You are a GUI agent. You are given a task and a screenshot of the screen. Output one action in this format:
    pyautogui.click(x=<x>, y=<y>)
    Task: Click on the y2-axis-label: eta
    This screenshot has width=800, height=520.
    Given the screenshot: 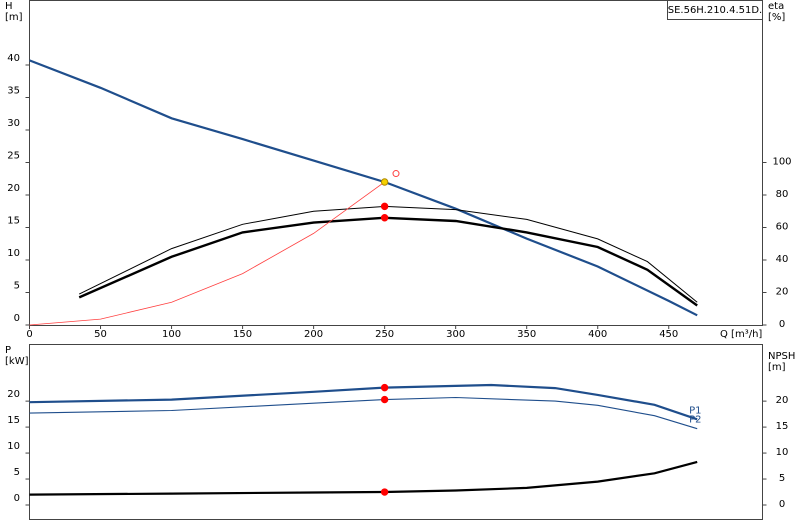 What is the action you would take?
    pyautogui.click(x=776, y=6)
    